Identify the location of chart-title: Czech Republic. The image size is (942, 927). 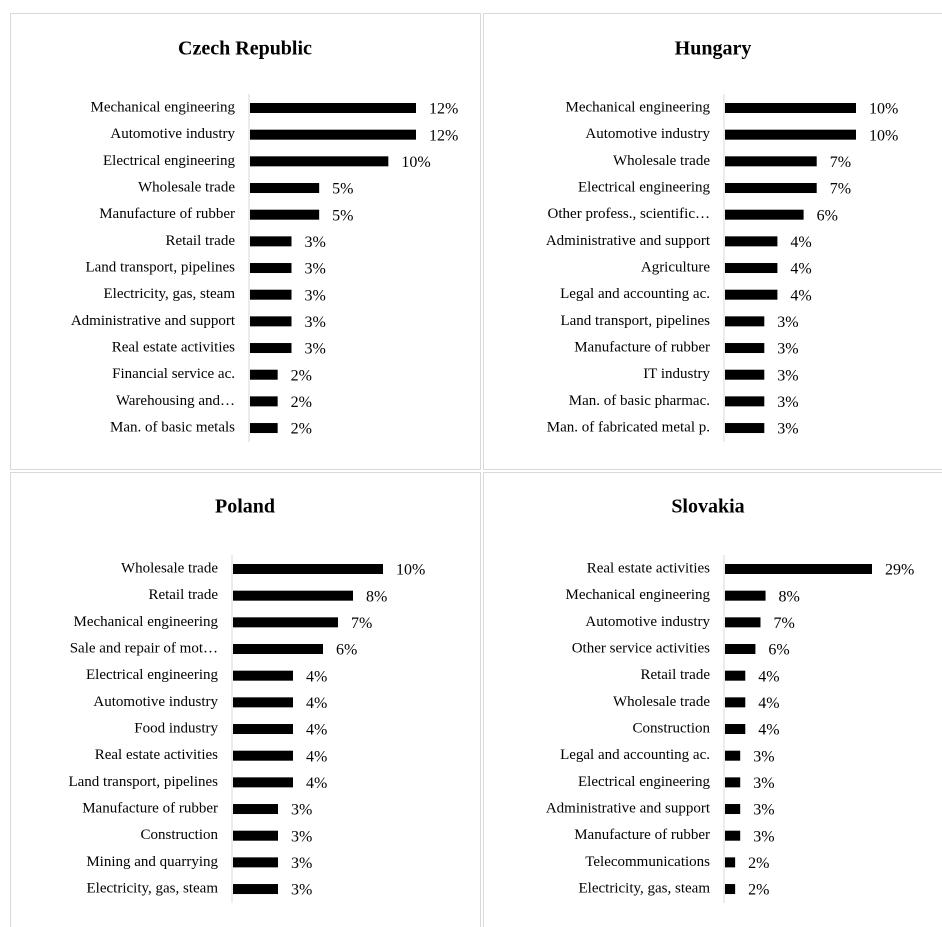
(245, 49).